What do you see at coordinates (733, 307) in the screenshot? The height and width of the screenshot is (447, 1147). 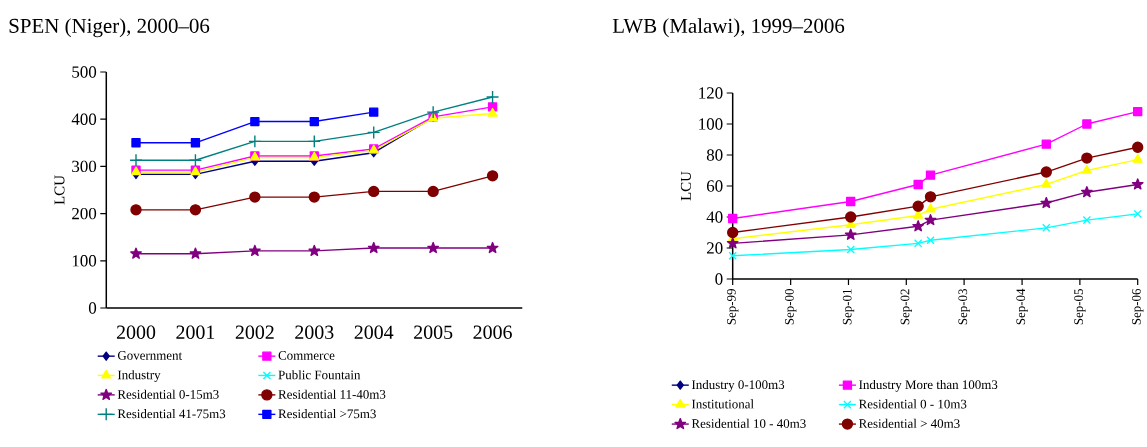 I see `x-tick-label: Sep-99` at bounding box center [733, 307].